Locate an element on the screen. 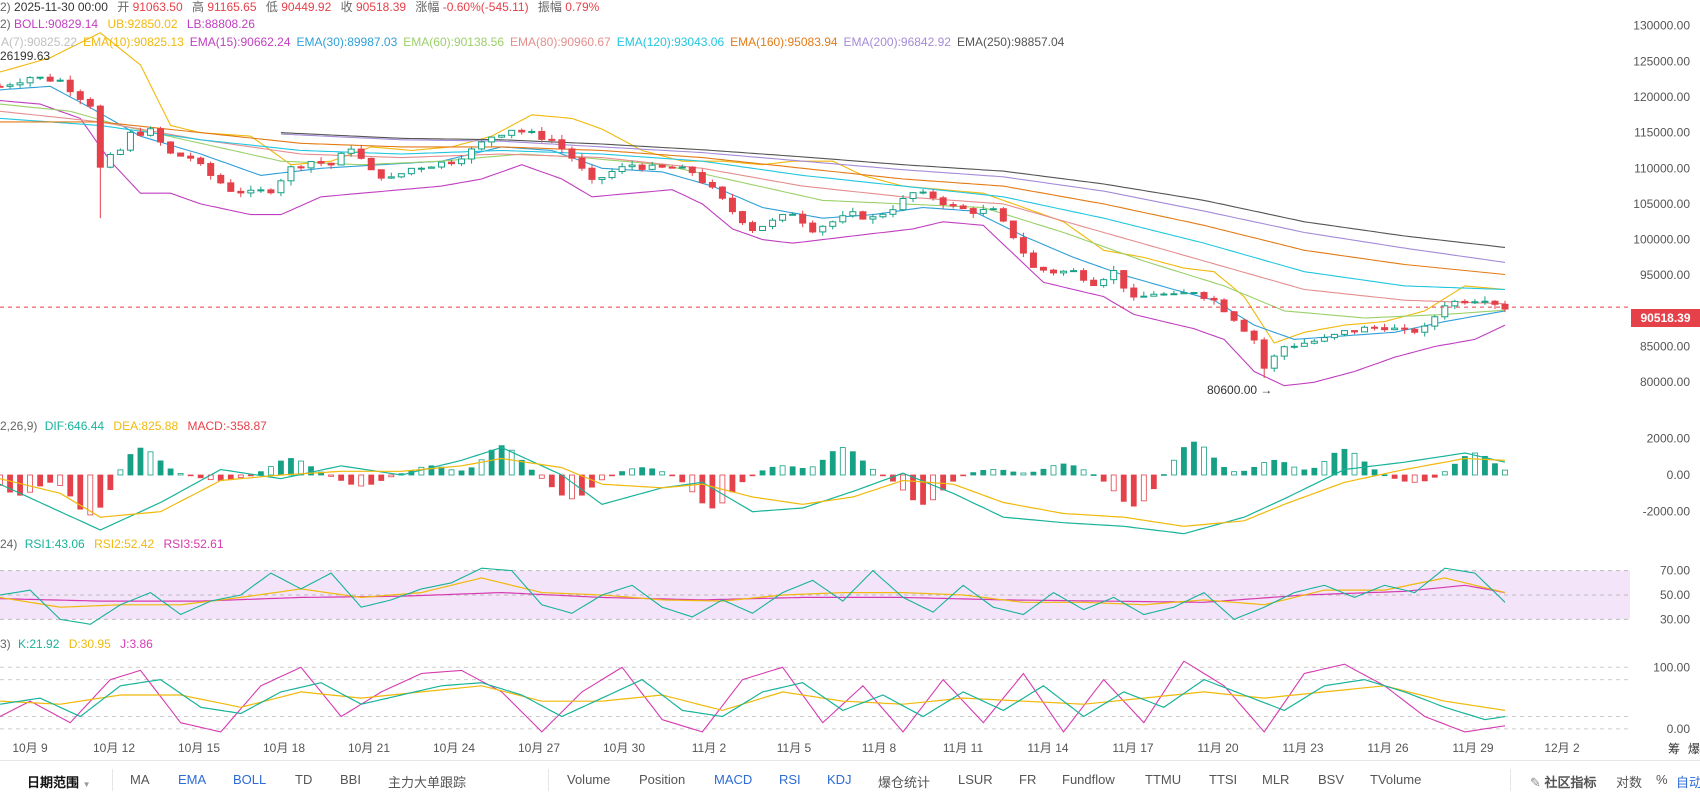 This screenshot has height=799, width=1700. main-ma-button: MA is located at coordinates (140, 779).